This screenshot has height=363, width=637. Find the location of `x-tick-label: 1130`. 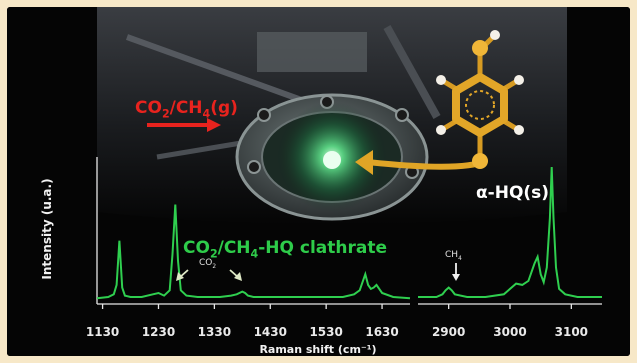

x-tick-label: 1130 is located at coordinates (102, 332).